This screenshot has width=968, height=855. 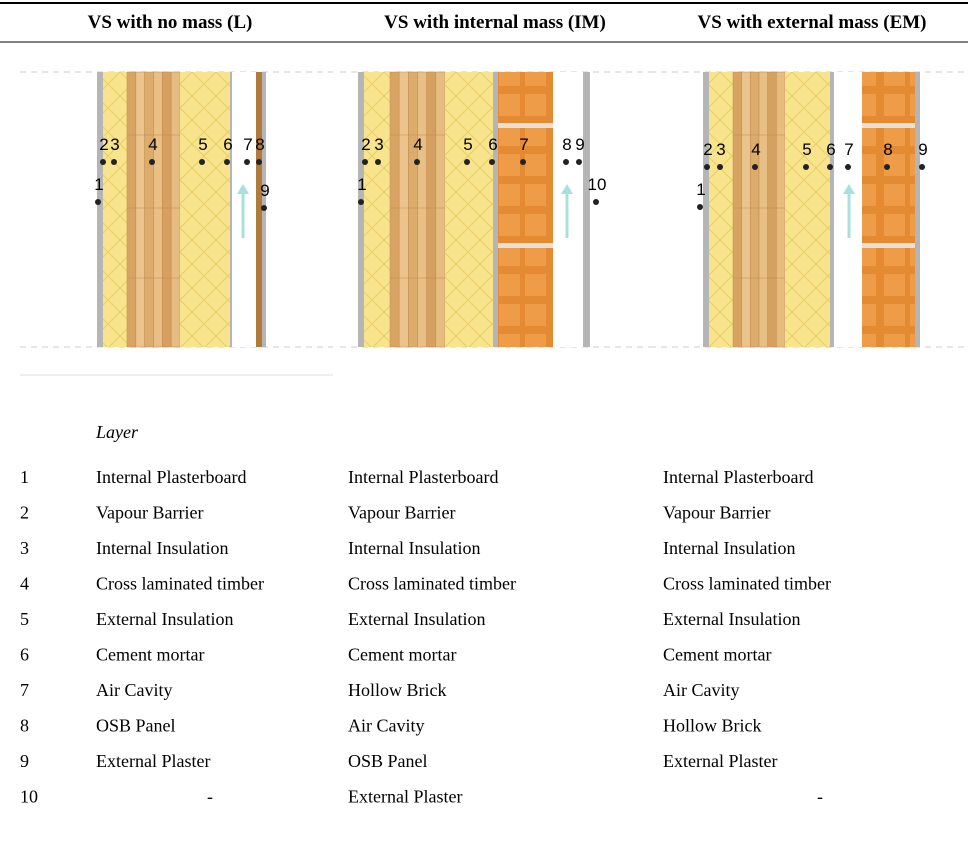 What do you see at coordinates (811, 22) in the screenshot?
I see `column-header: VS with external mass (EM)` at bounding box center [811, 22].